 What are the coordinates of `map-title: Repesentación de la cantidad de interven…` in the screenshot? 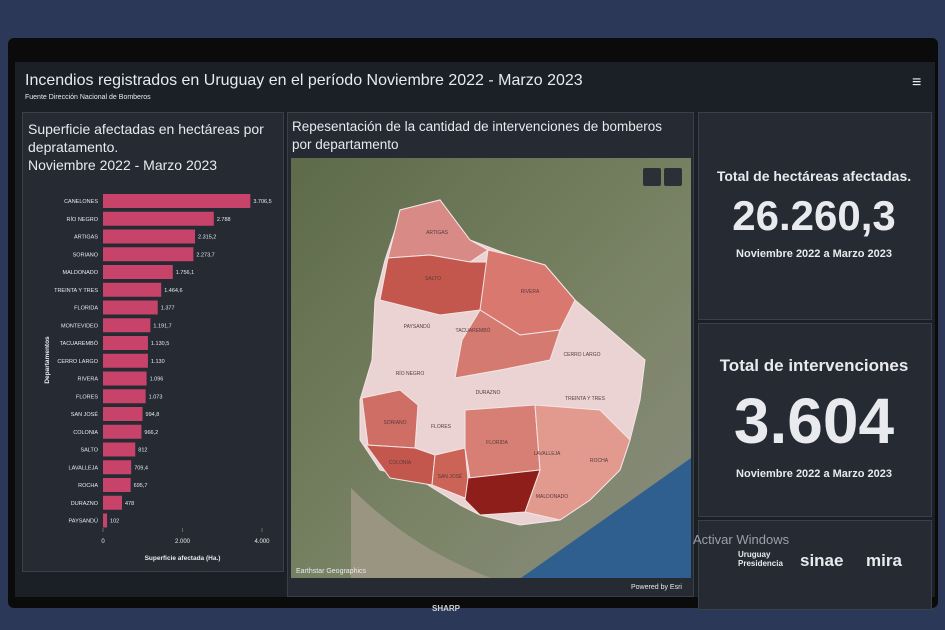 It's located at (477, 135).